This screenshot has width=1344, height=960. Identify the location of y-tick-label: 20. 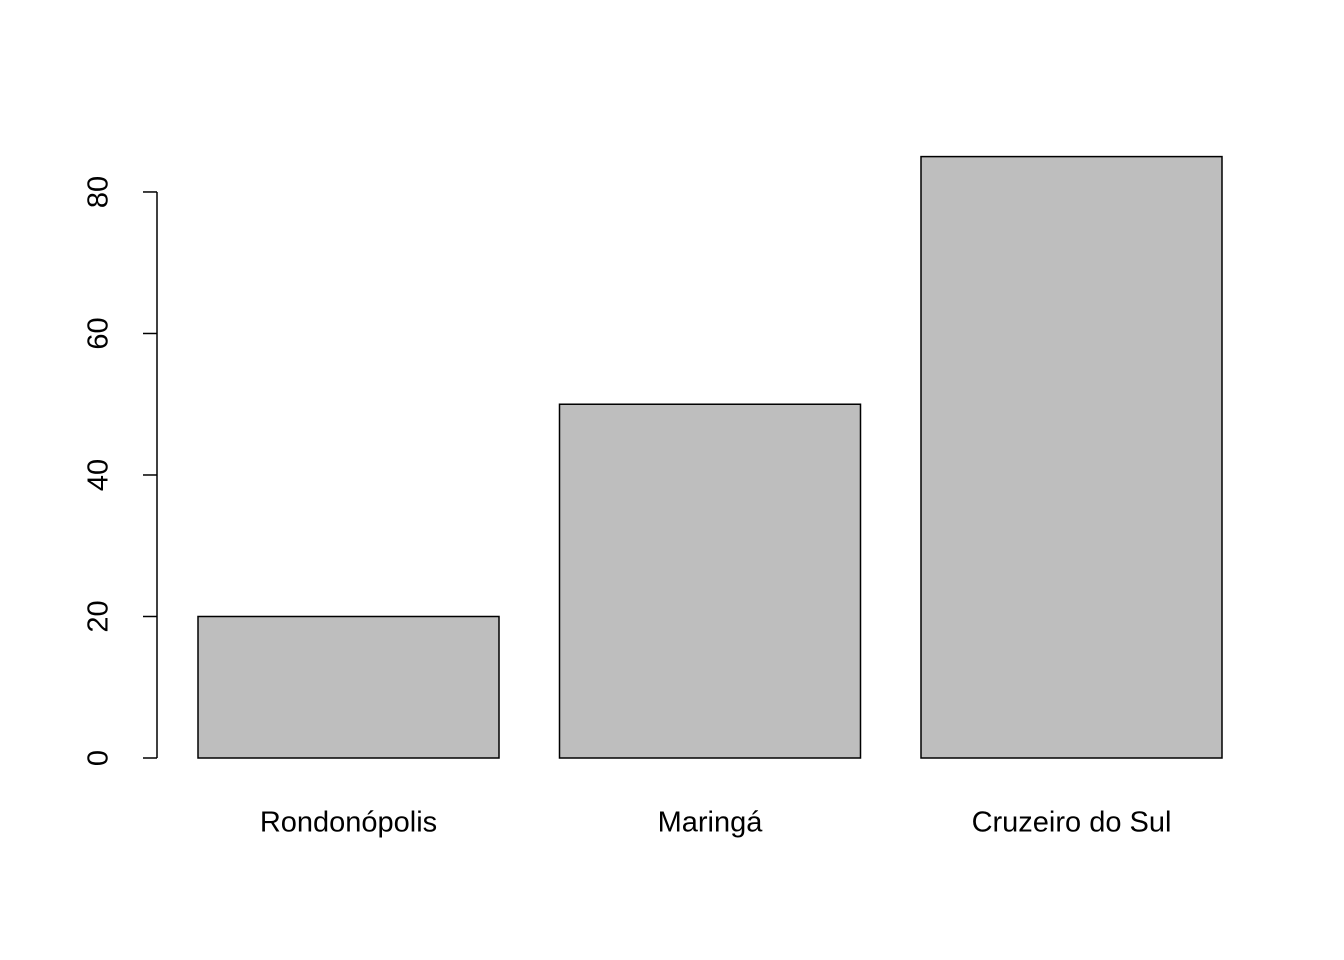
(99, 616).